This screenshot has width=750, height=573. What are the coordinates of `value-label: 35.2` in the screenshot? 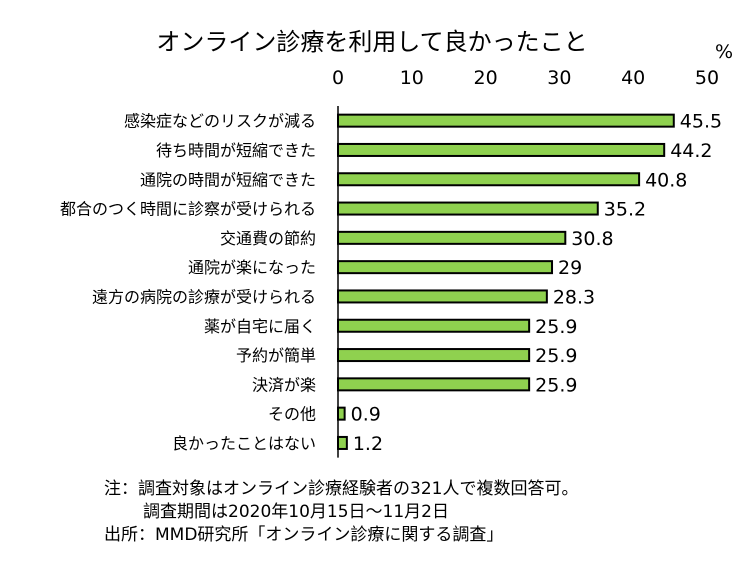 It's located at (625, 210).